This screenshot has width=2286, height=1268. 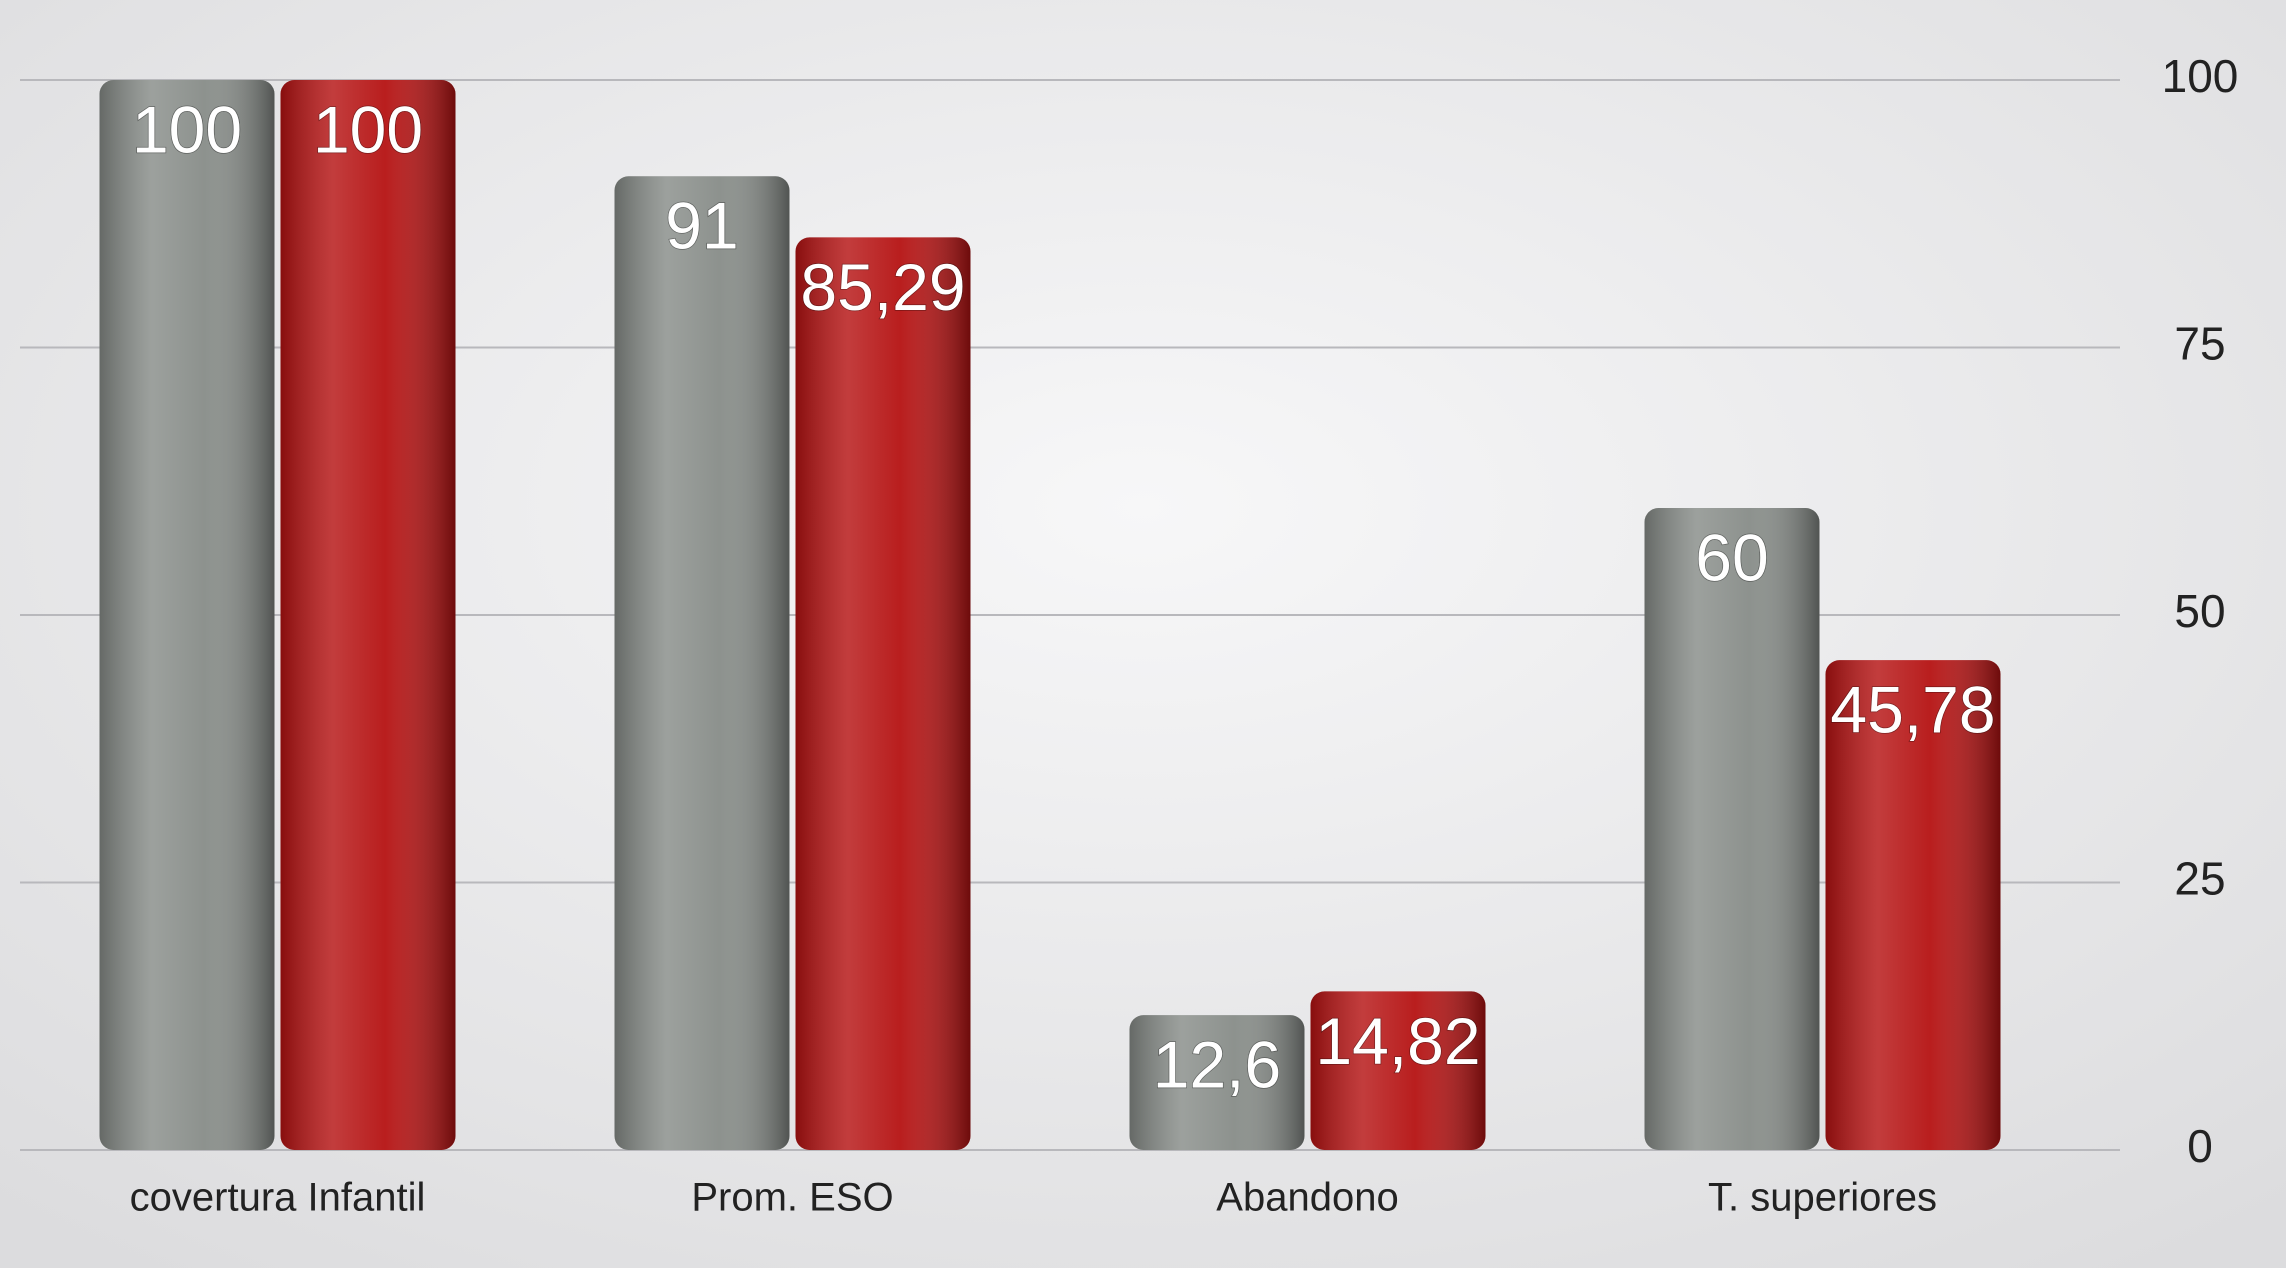 I want to click on x-tick-label: Abandono, so click(x=1307, y=1198).